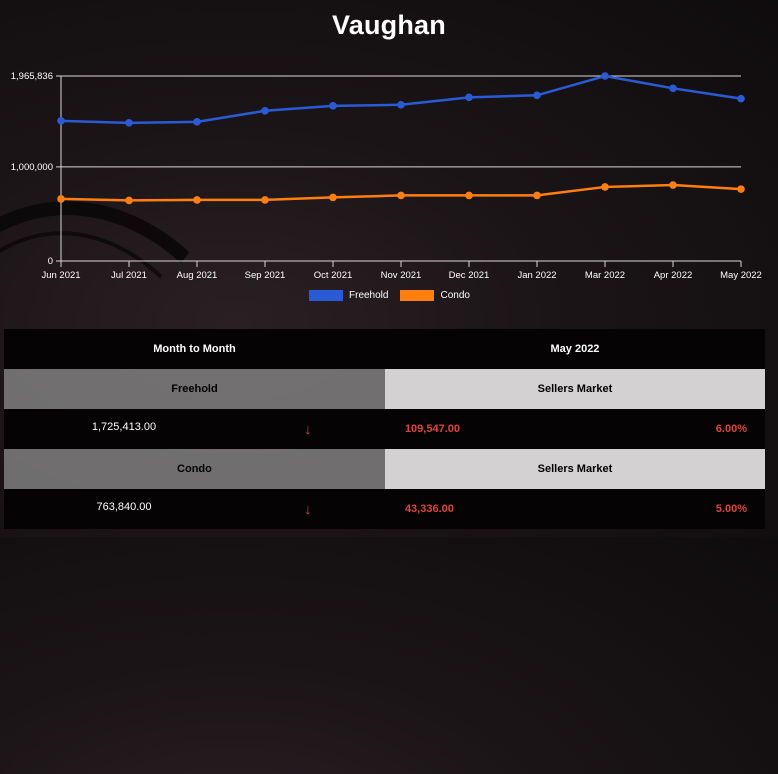  Describe the element at coordinates (194, 389) in the screenshot. I see `freehold-label: Freehold` at that location.